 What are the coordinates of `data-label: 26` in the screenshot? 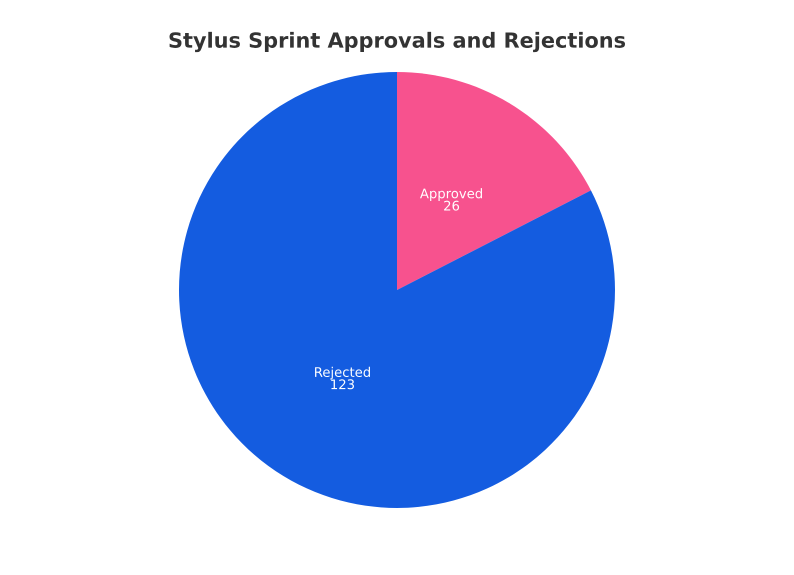 It's located at (452, 205).